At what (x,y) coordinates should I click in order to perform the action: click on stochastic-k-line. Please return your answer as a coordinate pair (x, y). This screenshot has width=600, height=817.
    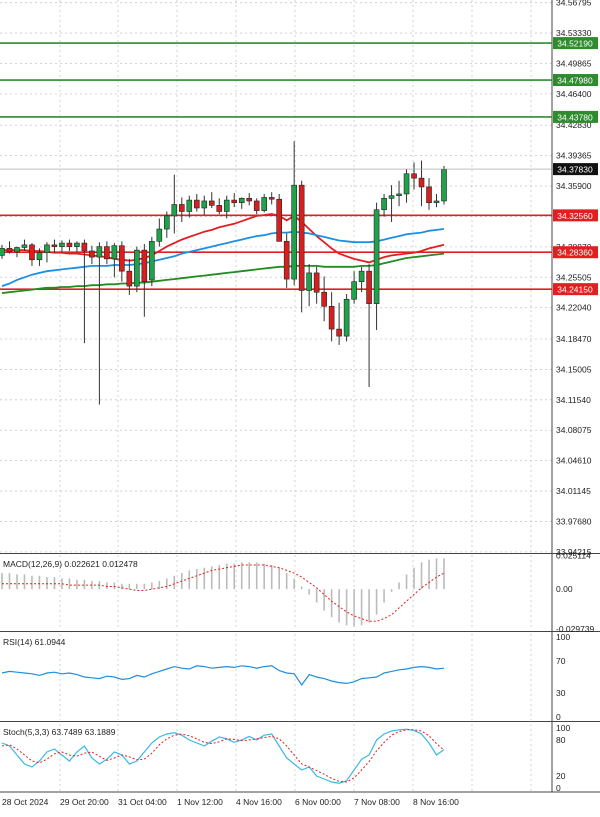
    Looking at the image, I should click on (223, 756).